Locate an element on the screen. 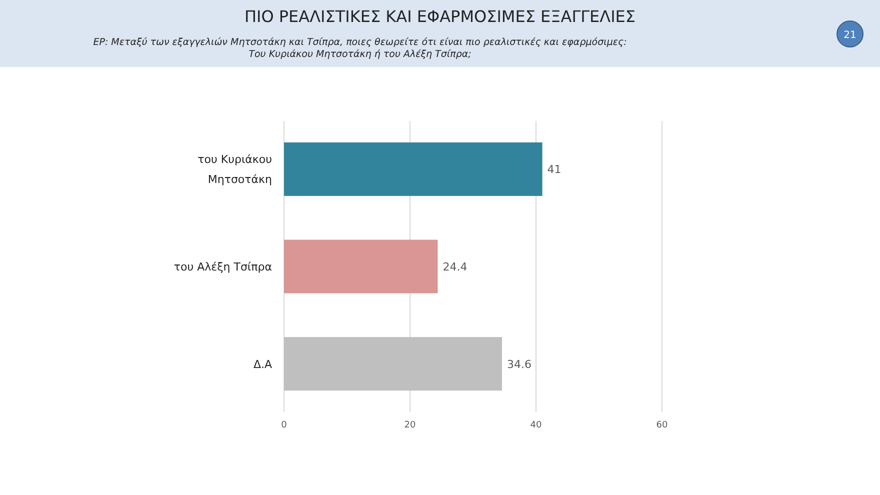  y-tick-label: Δ.Α is located at coordinates (262, 364).